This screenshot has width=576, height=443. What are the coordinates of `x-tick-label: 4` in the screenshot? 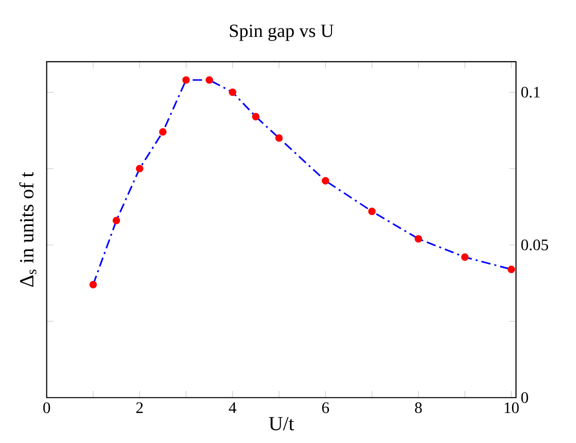 It's located at (232, 407).